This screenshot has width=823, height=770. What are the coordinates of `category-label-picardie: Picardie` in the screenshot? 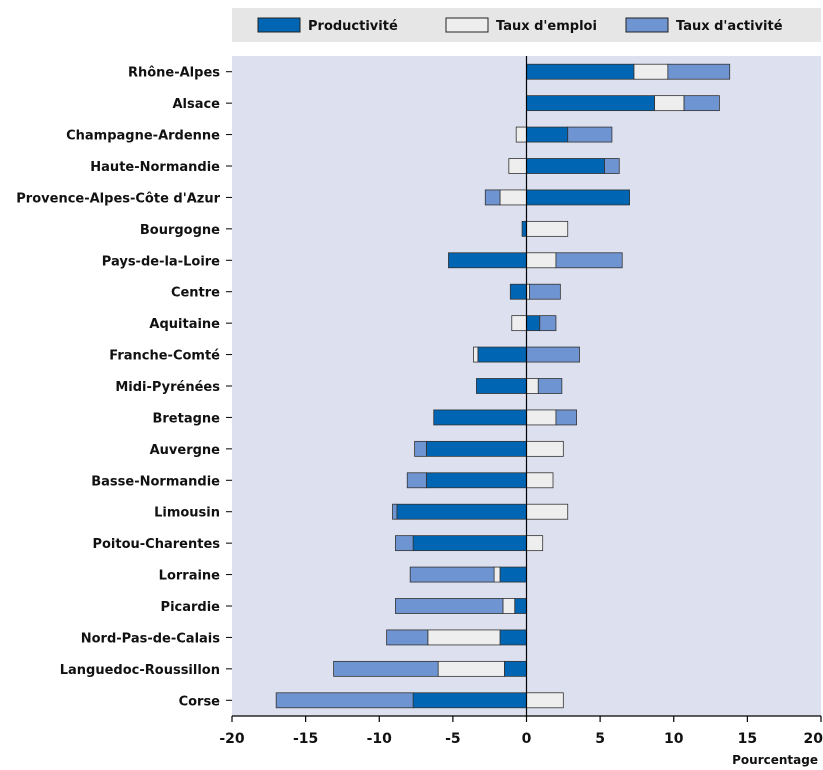 It's located at (191, 607).